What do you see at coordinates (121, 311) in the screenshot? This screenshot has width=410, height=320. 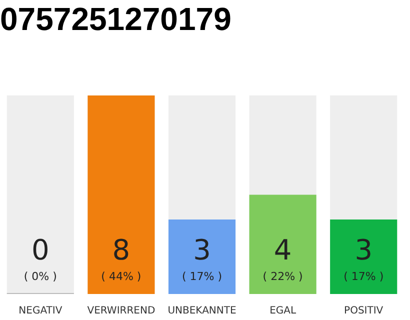 I see `x-tick-label: VERWIRREND` at bounding box center [121, 311].